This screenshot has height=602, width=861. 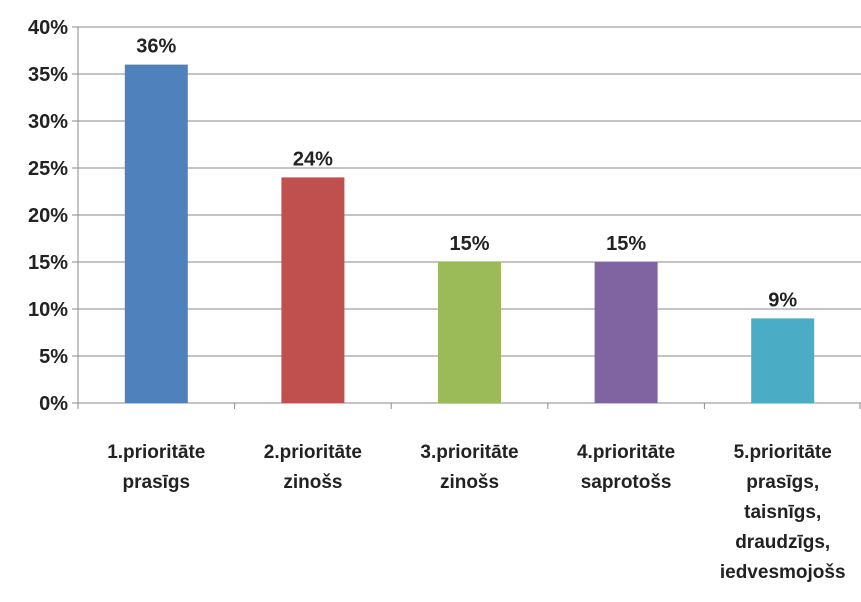 I want to click on y-tick-label: 10%, so click(x=48, y=310).